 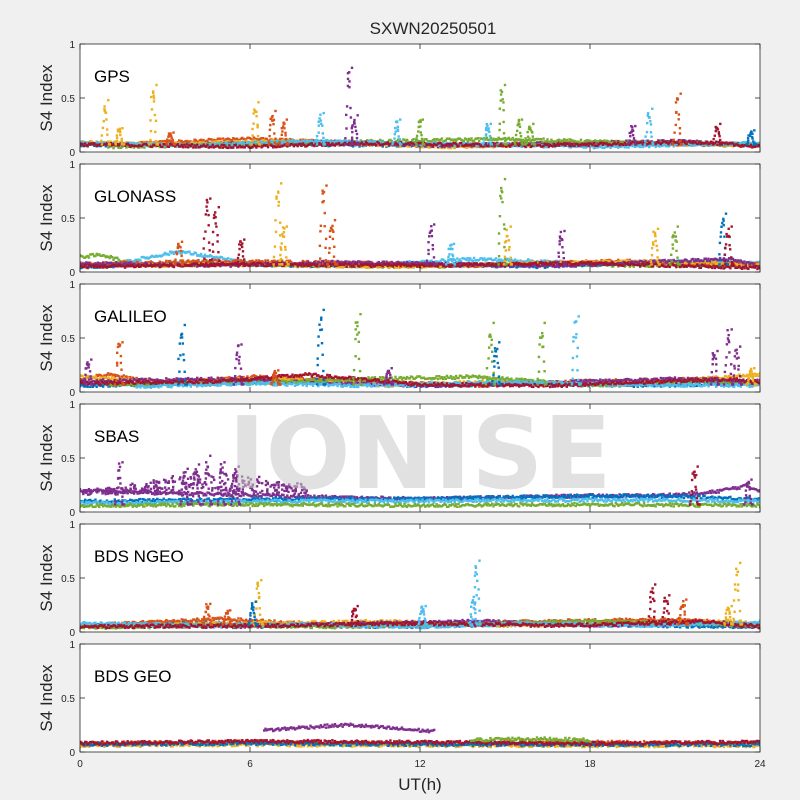 I want to click on y-tick-label: 0.5, so click(x=68, y=99).